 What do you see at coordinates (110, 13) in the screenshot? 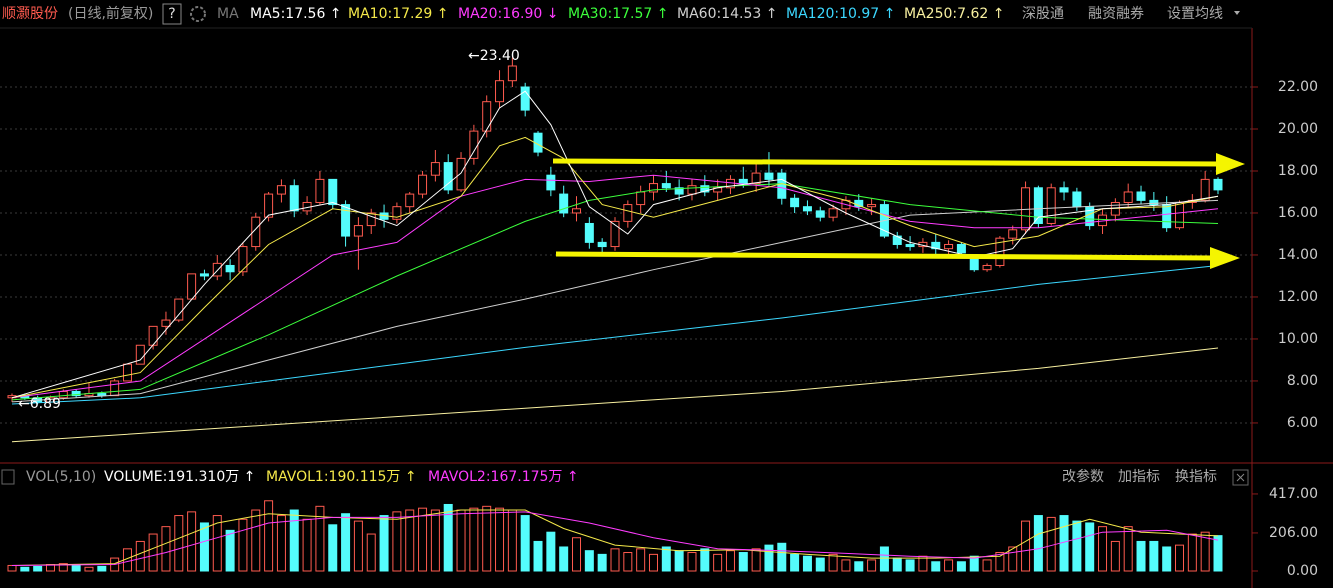
I see `period: (日线,前复权)` at bounding box center [110, 13].